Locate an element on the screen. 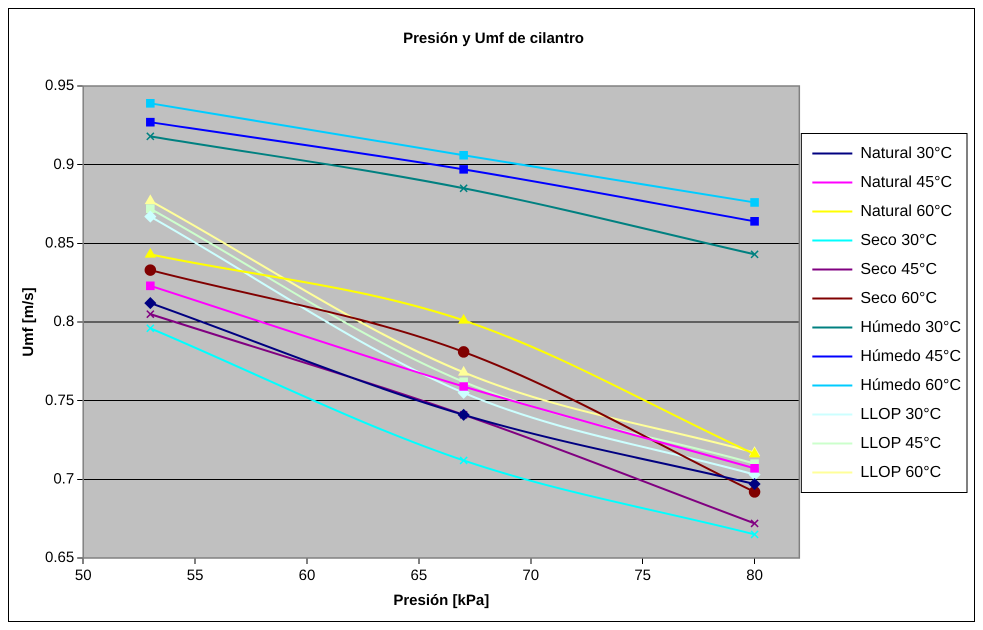 This screenshot has height=630, width=983. legend-label: Húmedo 45°C is located at coordinates (910, 356).